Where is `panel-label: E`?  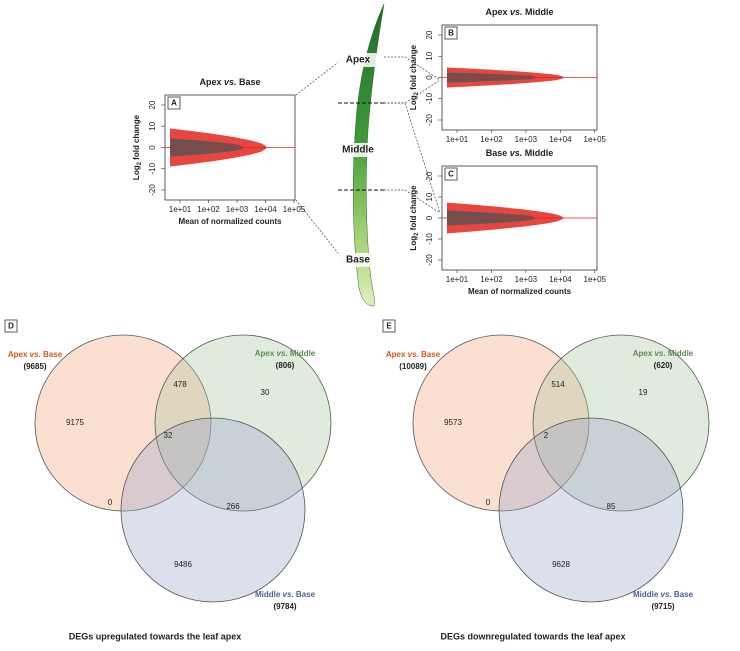
panel-label: E is located at coordinates (389, 326).